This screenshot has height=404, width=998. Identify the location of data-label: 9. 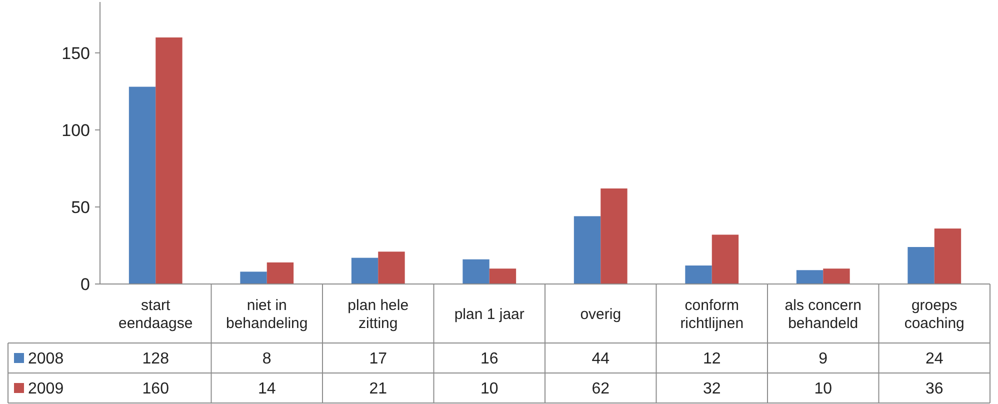
(823, 359).